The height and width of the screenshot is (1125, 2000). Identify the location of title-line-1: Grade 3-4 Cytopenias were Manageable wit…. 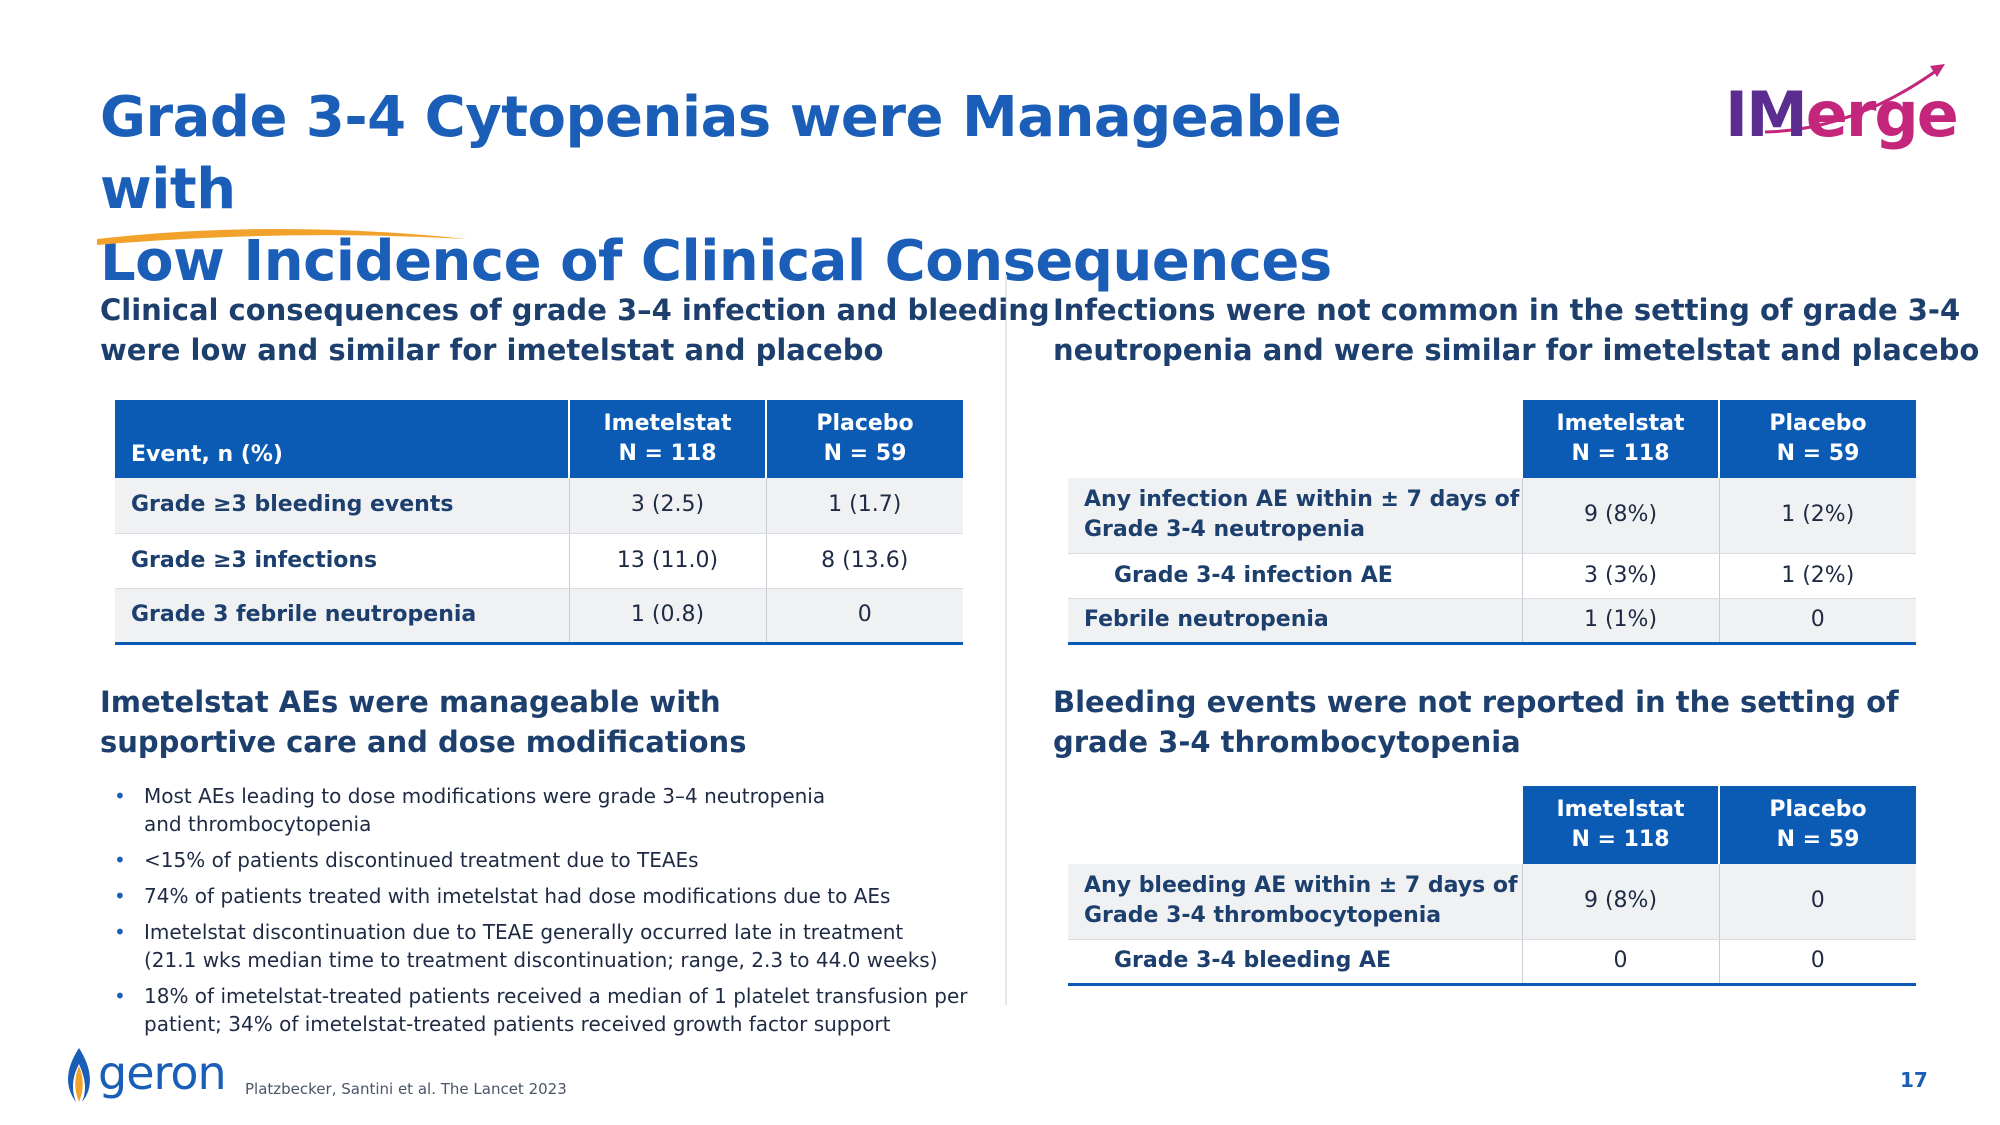
(721, 153).